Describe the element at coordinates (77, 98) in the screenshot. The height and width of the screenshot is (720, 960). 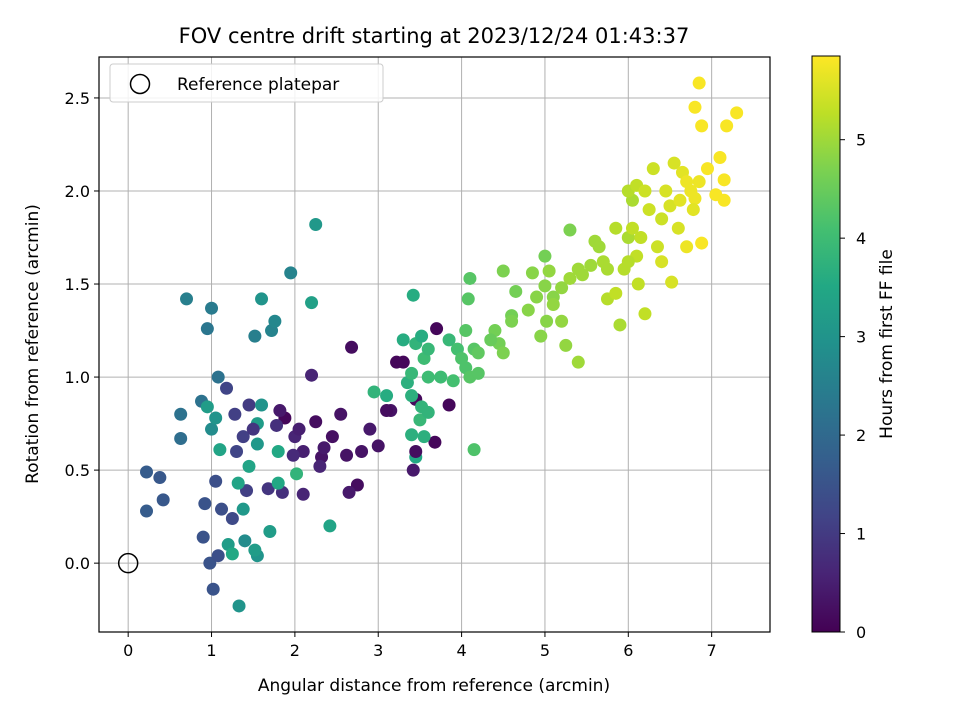
I see `y-tick-label: 2.5` at that location.